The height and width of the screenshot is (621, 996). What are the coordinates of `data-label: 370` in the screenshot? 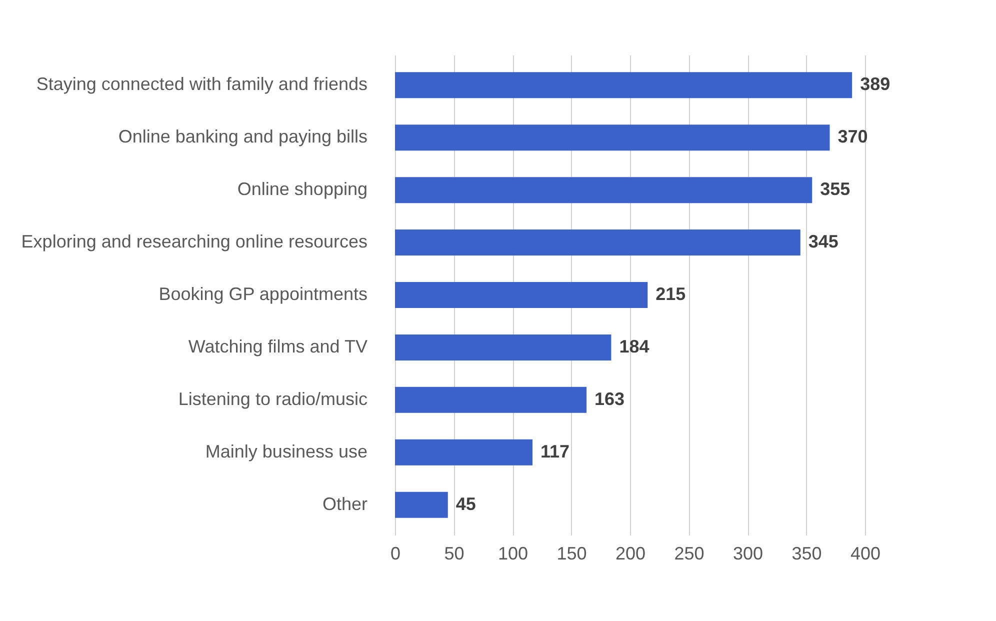 It's located at (853, 136).